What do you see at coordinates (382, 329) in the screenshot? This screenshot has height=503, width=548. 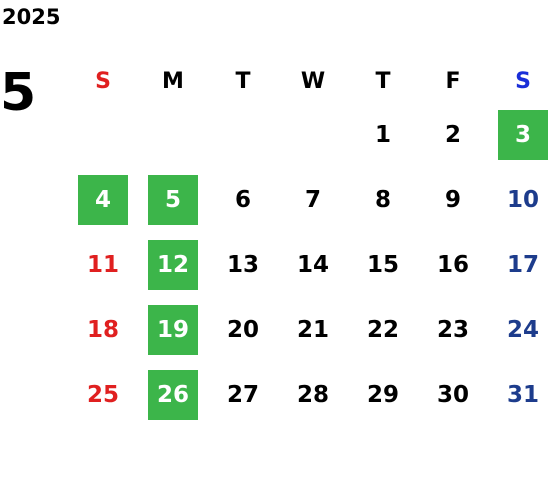 I see `day-cell: 22` at bounding box center [382, 329].